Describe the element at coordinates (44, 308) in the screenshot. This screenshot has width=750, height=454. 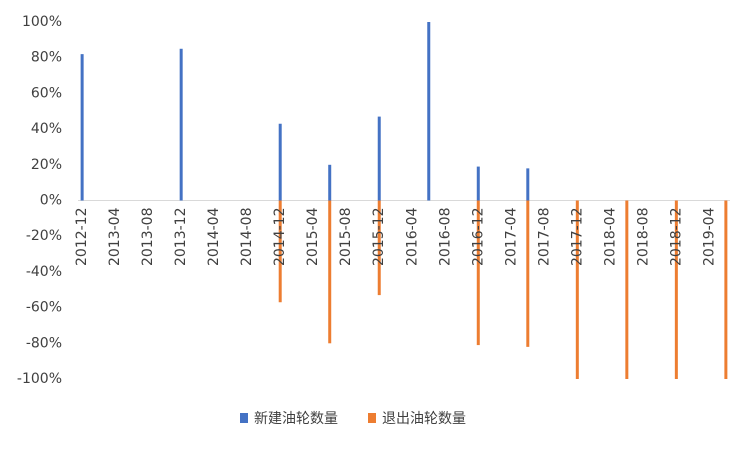
I see `y-tick-label: -60%` at that location.